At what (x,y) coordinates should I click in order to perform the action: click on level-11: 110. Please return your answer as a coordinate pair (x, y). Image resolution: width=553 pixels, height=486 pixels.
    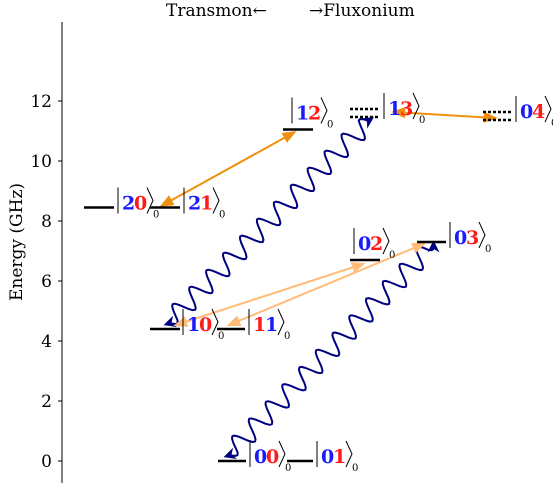
    Looking at the image, I should click on (253, 325).